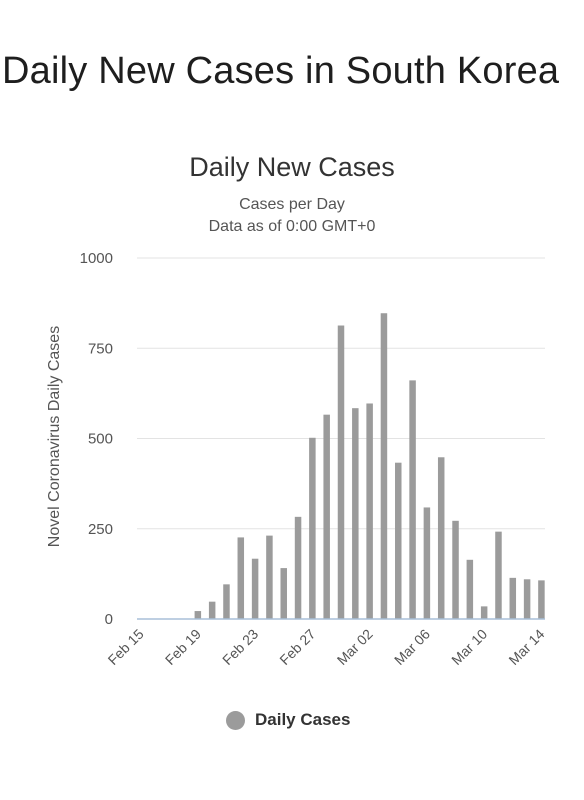 The image size is (584, 800). Describe the element at coordinates (96, 258) in the screenshot. I see `y-tick-label-1000: 1000` at that location.